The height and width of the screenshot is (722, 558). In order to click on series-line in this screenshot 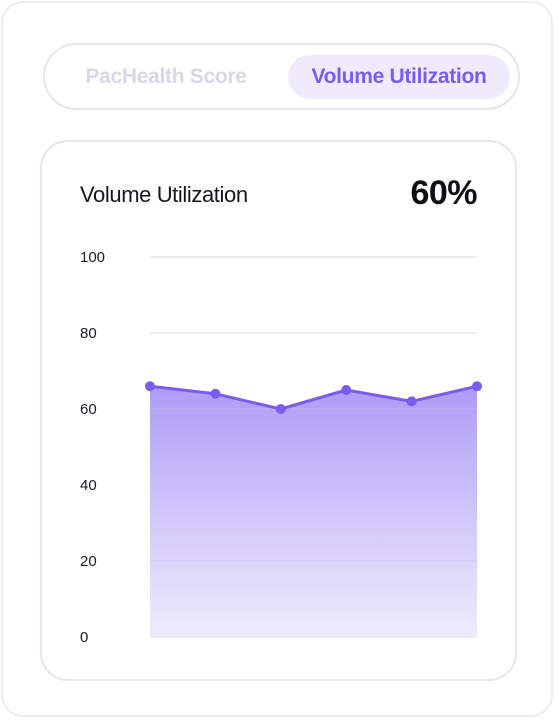, I will do `click(313, 397)`.